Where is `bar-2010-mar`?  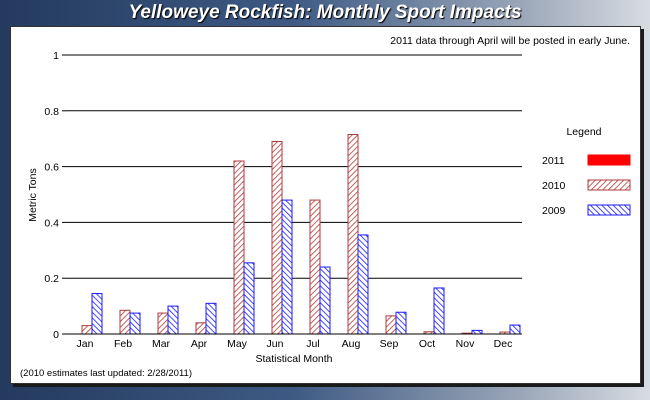 bar-2010-mar is located at coordinates (163, 323).